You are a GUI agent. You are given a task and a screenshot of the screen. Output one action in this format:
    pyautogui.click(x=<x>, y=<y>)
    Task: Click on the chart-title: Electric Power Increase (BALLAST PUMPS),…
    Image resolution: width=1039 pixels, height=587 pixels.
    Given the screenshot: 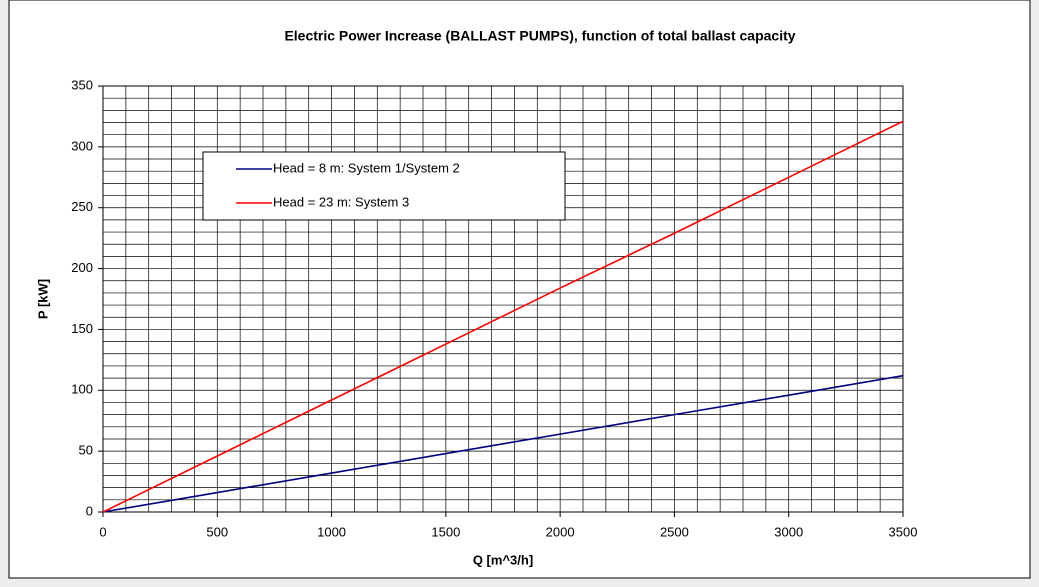 What is the action you would take?
    pyautogui.click(x=539, y=36)
    